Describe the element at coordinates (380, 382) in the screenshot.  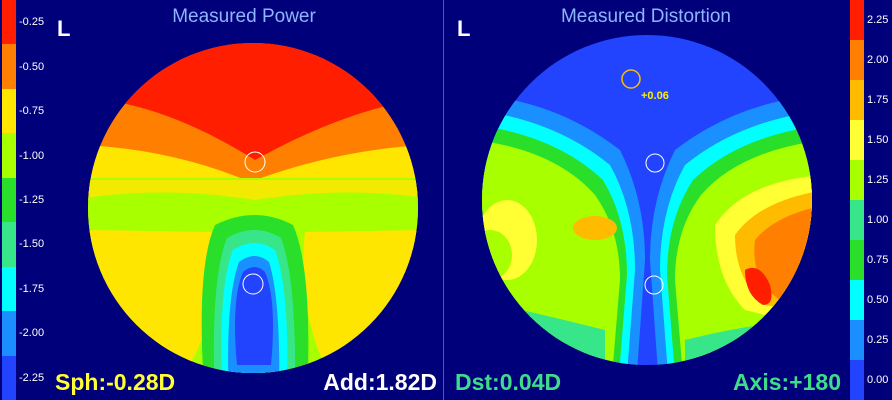
I see `addition-readout: Add:1.82D` at that location.